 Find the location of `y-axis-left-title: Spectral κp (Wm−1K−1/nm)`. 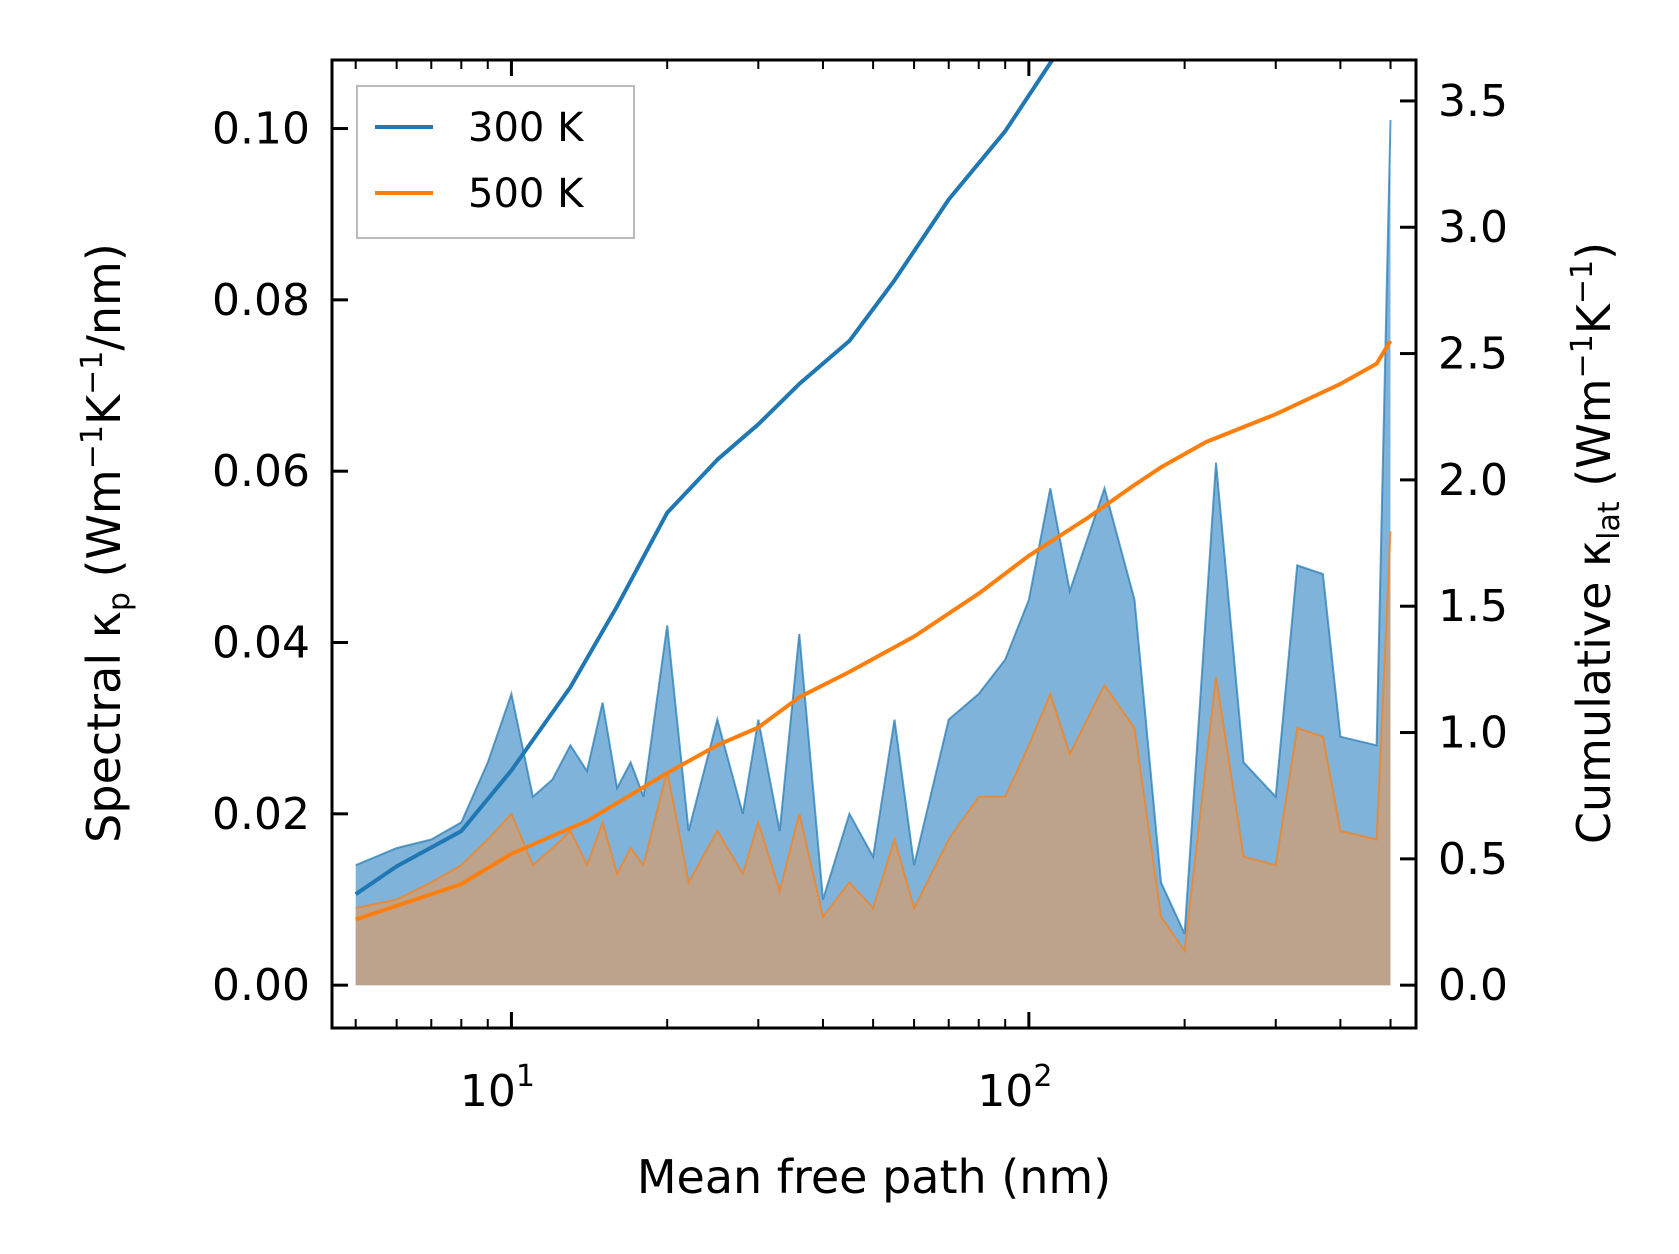

y-axis-left-title: Spectral κp (Wm−1K−1/nm) is located at coordinates (106, 543).